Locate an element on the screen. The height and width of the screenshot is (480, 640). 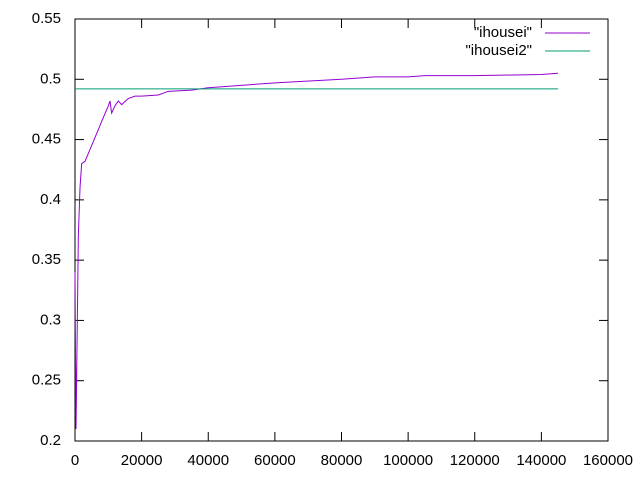
x-tick-label: 120000 is located at coordinates (475, 460).